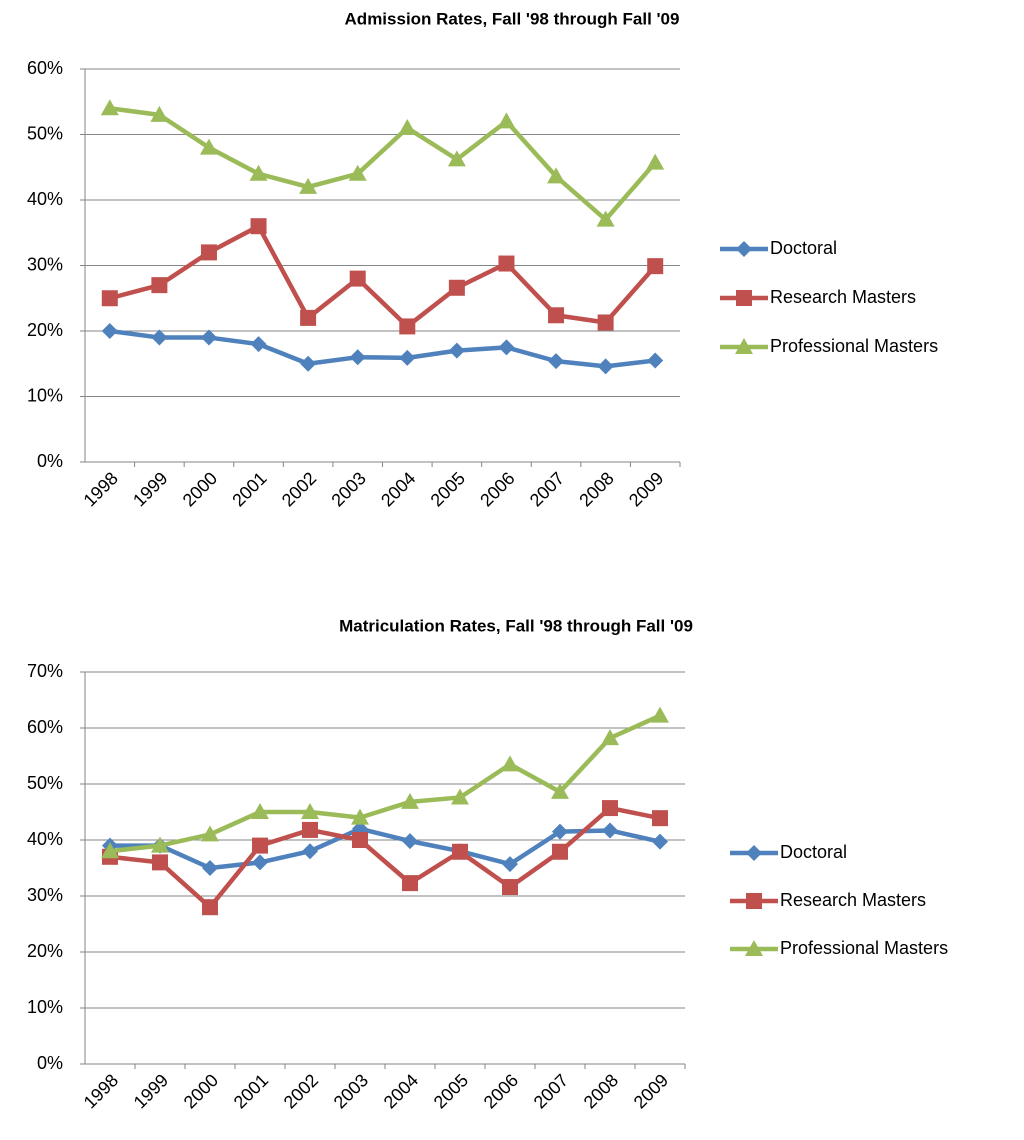 The height and width of the screenshot is (1140, 1024). What do you see at coordinates (45, 68) in the screenshot?
I see `y-tick-label: 60%` at bounding box center [45, 68].